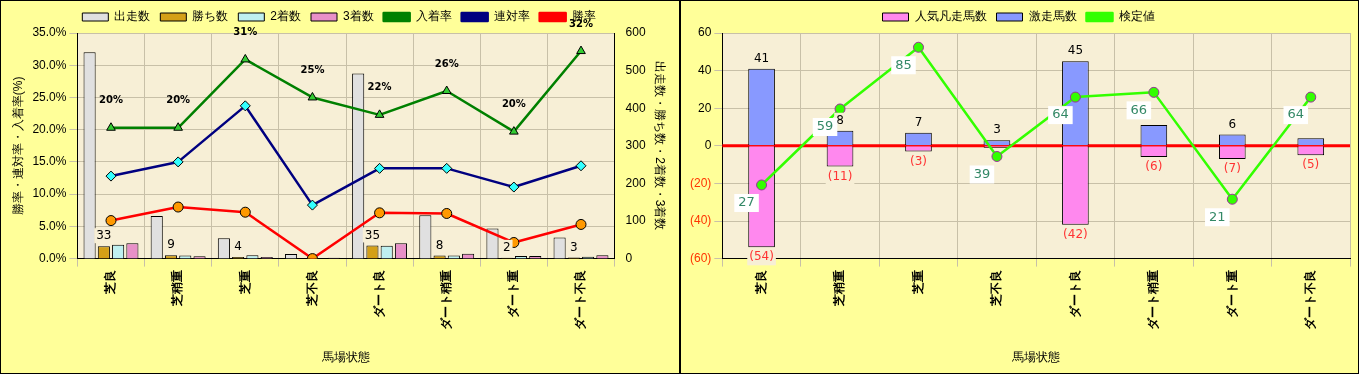  What do you see at coordinates (53, 257) in the screenshot?
I see `y-tick-label: 0.0%` at bounding box center [53, 257].